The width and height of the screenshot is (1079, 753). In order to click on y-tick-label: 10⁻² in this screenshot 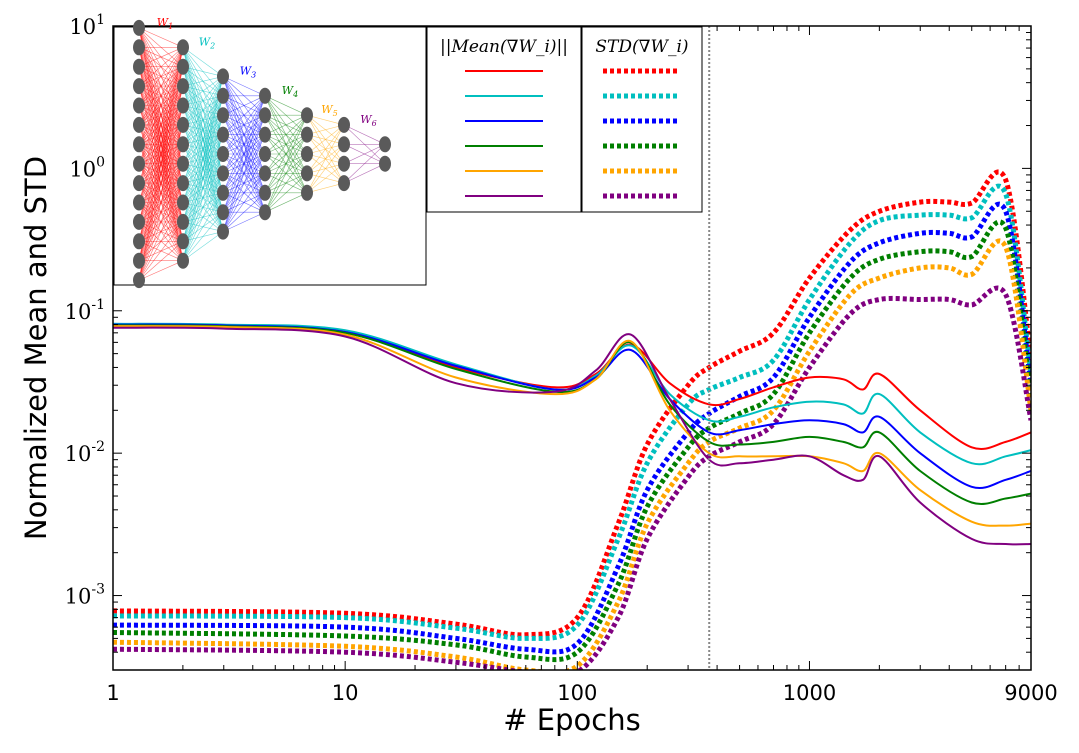, I will do `click(85, 452)`.